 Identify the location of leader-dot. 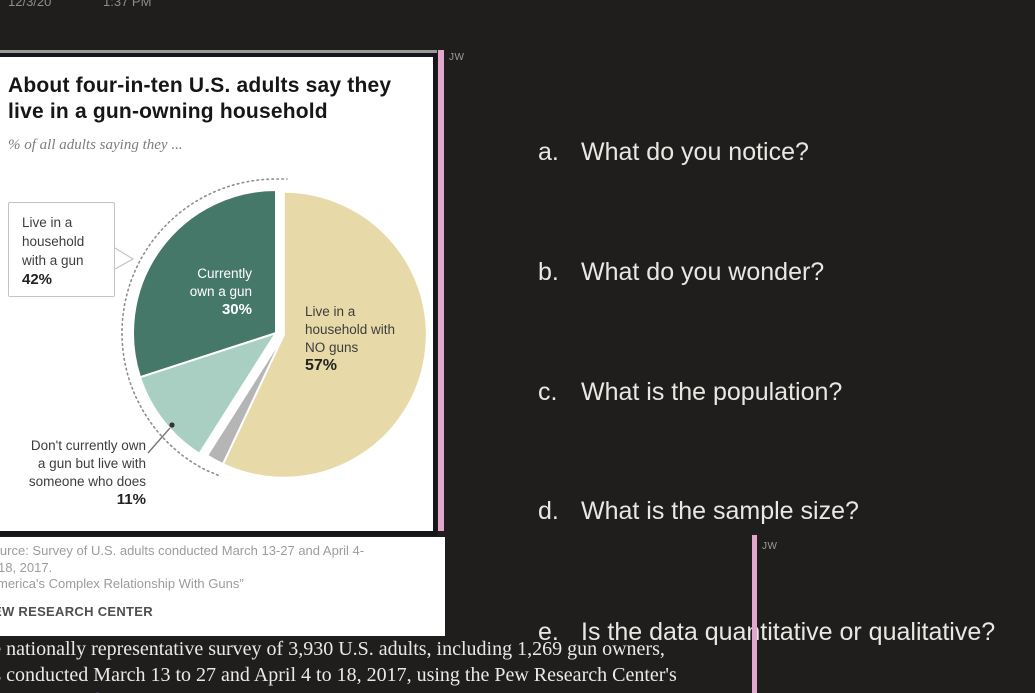
(172, 425).